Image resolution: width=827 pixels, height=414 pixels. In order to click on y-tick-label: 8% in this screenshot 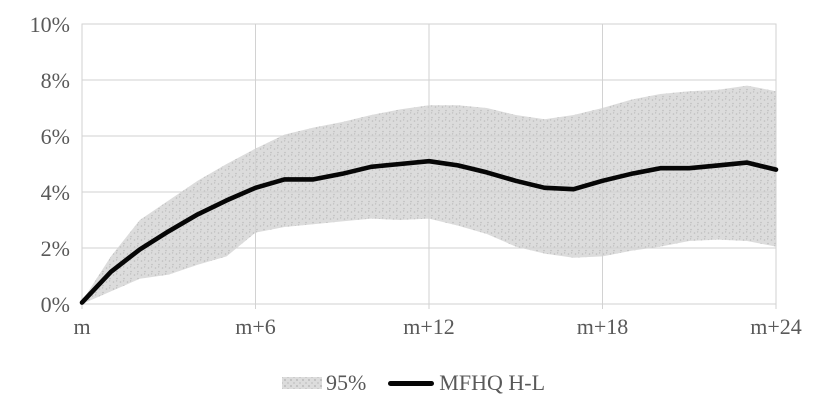, I will do `click(55, 80)`.